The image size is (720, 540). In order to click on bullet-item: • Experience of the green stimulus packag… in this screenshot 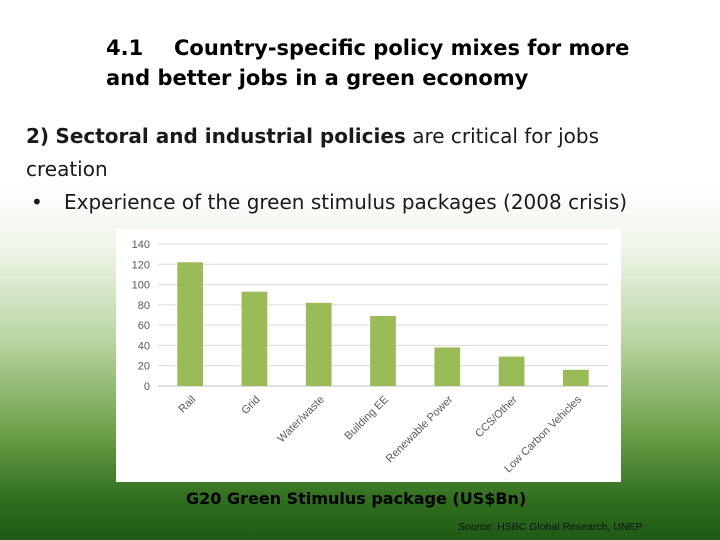, I will do `click(371, 202)`.